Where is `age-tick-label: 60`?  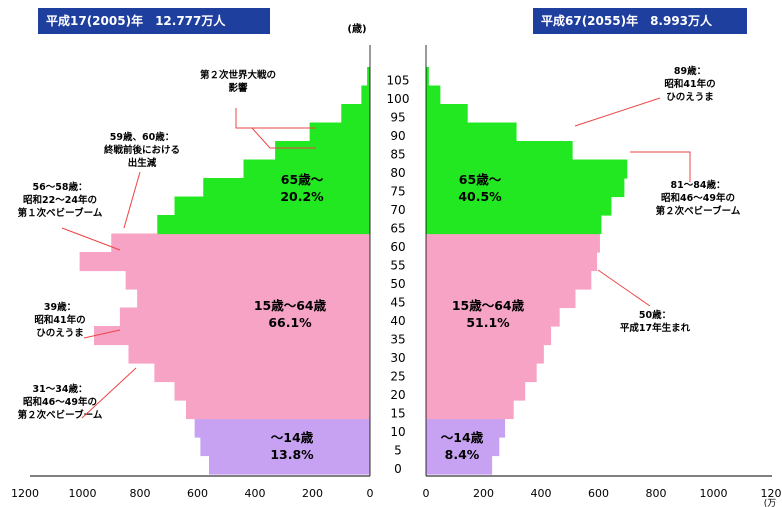
age-tick-label: 60 is located at coordinates (397, 247).